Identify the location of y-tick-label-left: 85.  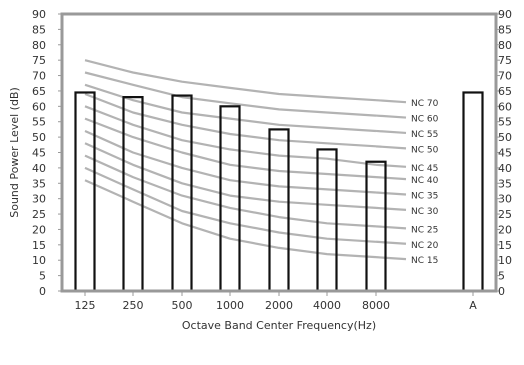
(39, 29).